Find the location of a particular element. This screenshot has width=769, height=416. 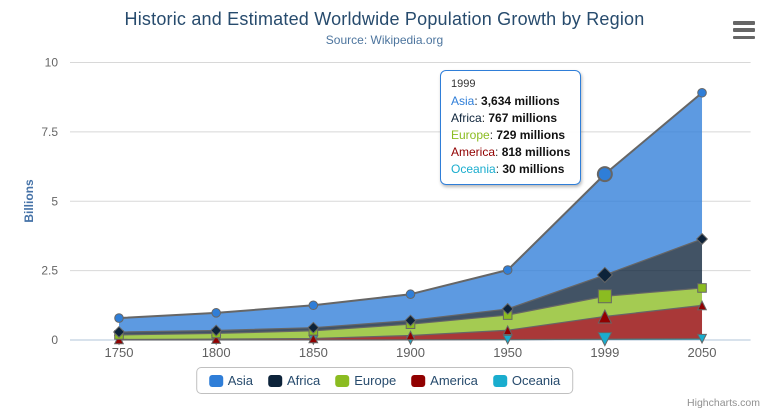

y-axis-label: 10 is located at coordinates (52, 63).